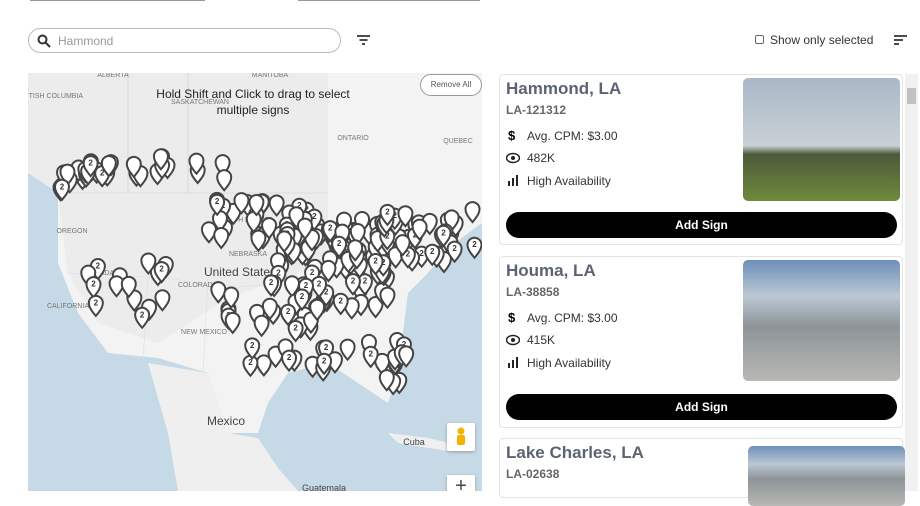  What do you see at coordinates (911, 282) in the screenshot?
I see `scrollbar` at bounding box center [911, 282].